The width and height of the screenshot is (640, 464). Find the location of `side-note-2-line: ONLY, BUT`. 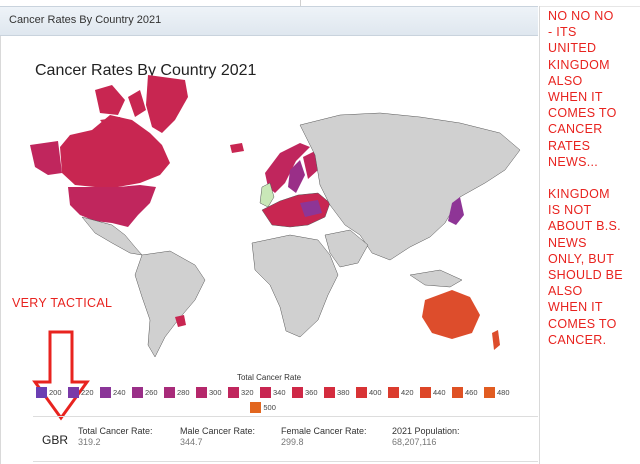

side-note-2-line: ONLY, BUT is located at coordinates (581, 258).